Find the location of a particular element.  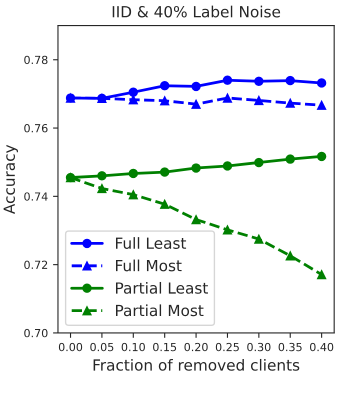

chart-title: IID & 40% Label Noise is located at coordinates (196, 12).